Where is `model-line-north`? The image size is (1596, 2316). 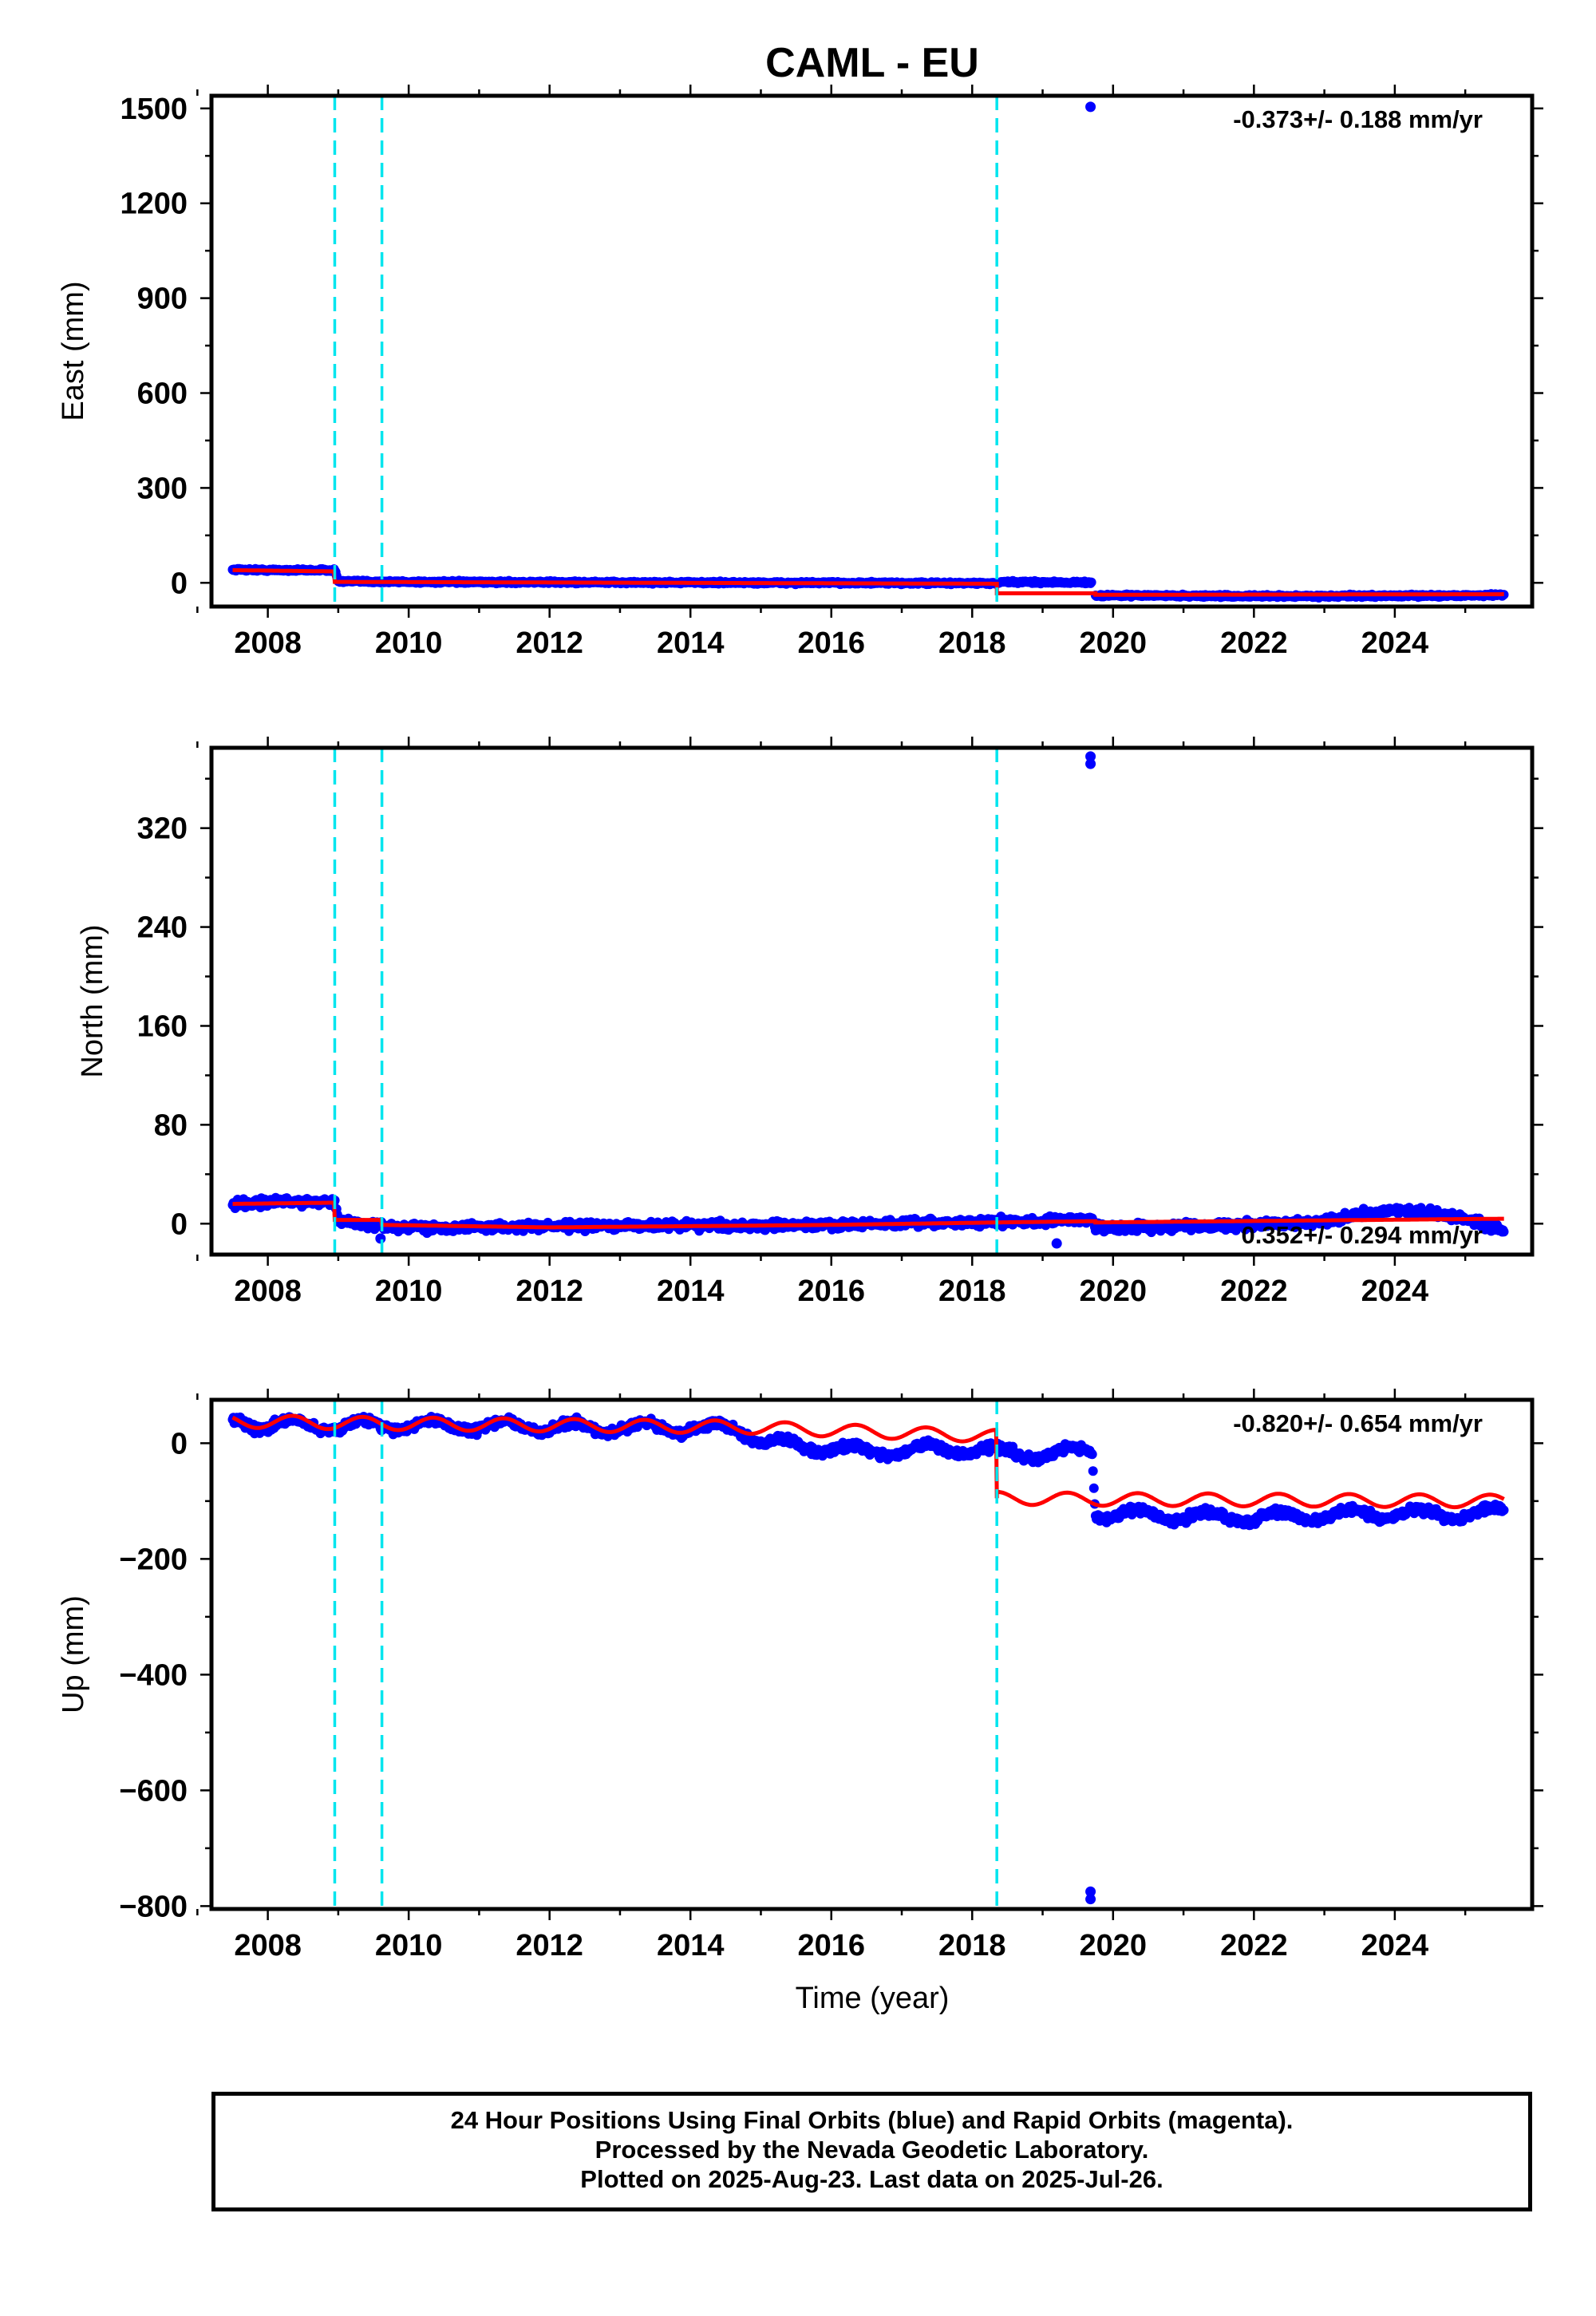 model-line-north is located at coordinates (868, 1215).